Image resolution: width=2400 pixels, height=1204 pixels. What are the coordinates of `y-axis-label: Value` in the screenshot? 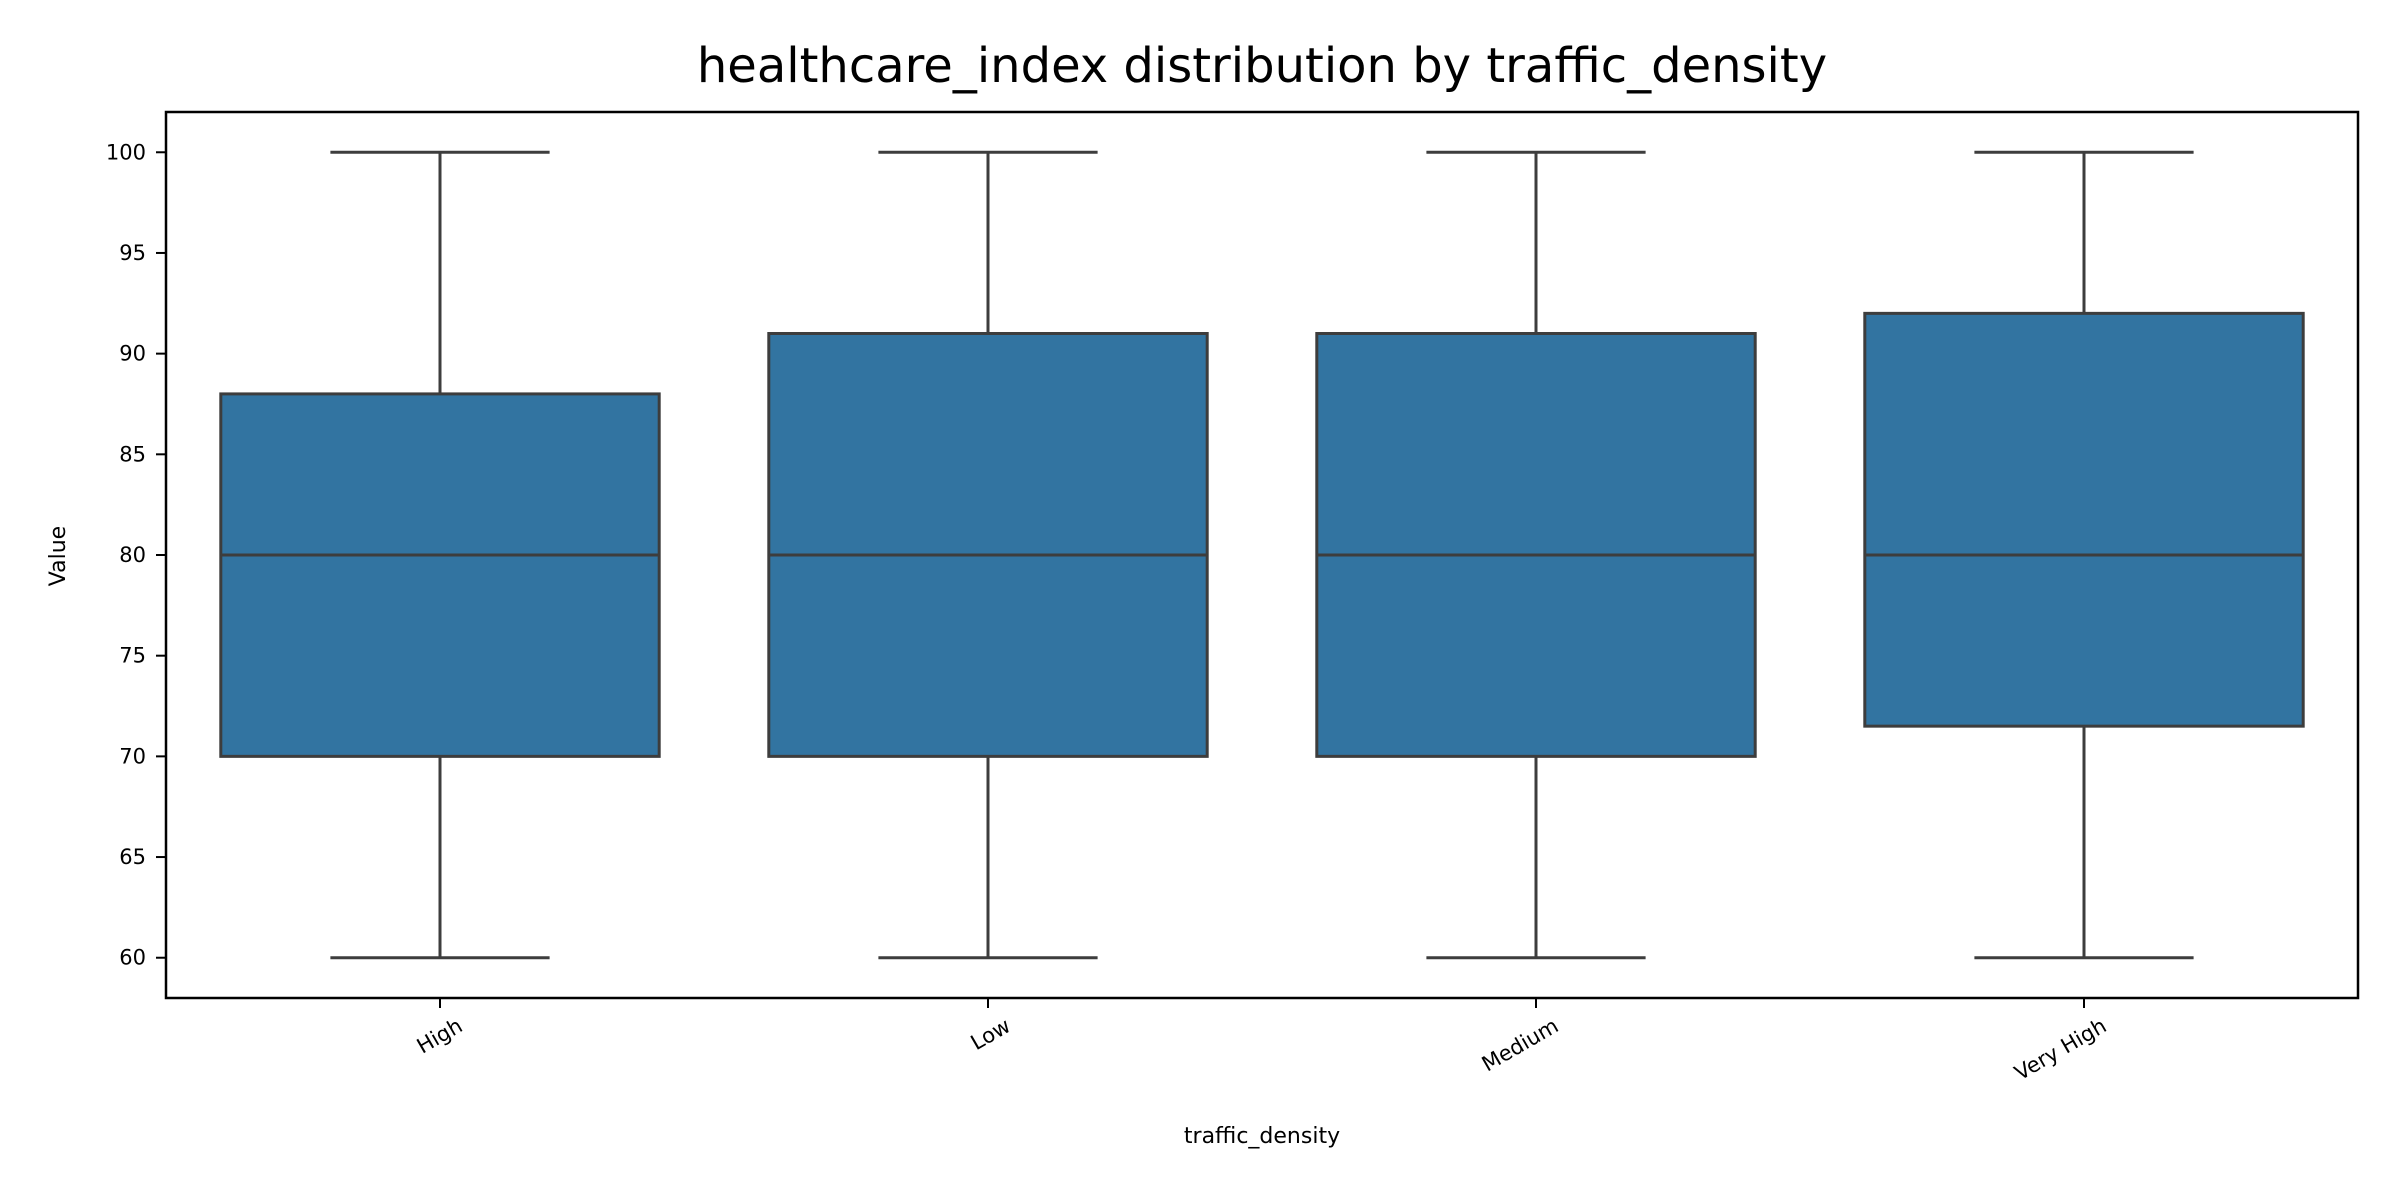 It's located at (58, 556).